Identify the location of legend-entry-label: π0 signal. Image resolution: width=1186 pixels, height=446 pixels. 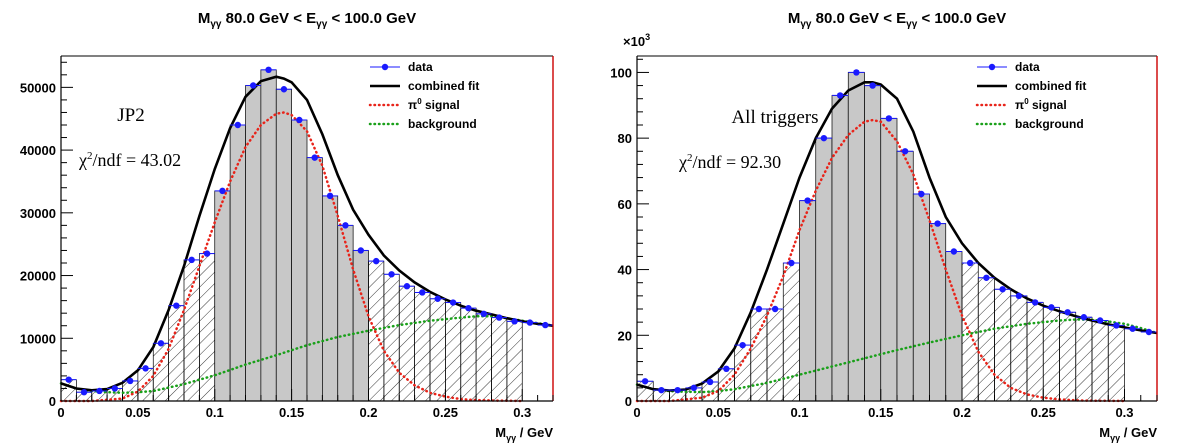
(434, 104).